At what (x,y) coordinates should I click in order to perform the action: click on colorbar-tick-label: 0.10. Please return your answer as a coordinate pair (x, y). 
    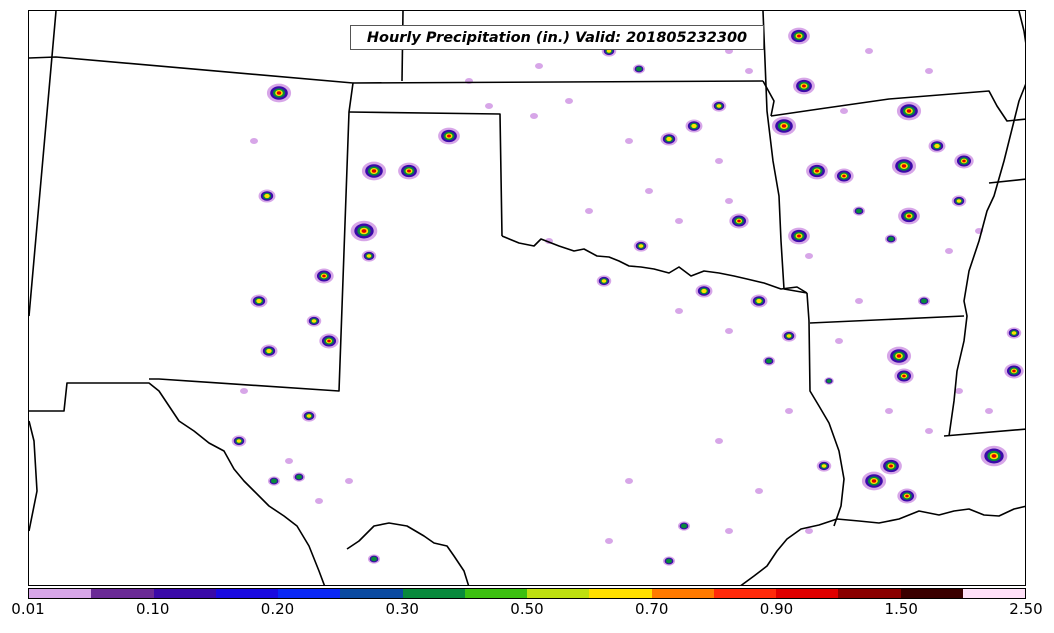
    Looking at the image, I should click on (153, 609).